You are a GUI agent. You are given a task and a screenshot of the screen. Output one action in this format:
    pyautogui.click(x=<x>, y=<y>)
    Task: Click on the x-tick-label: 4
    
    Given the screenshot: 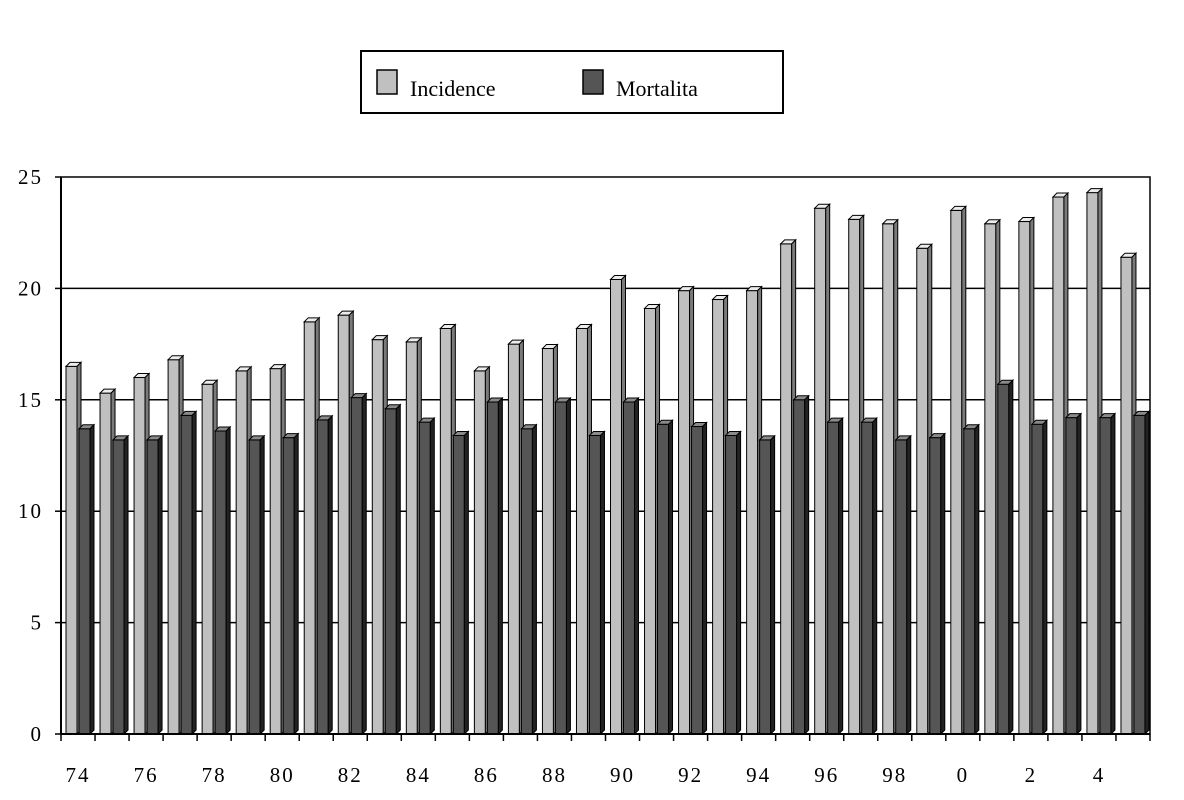 What is the action you would take?
    pyautogui.click(x=1099, y=775)
    